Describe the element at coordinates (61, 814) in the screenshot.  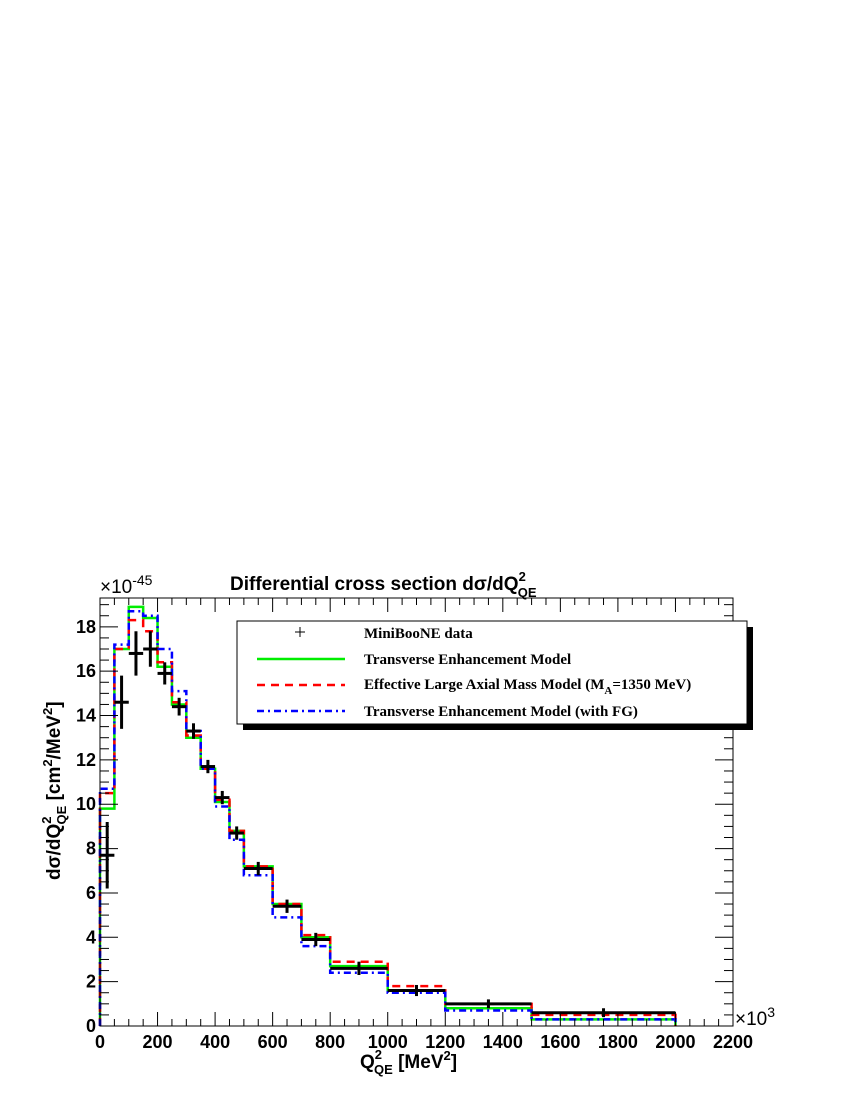
I see `y-axis-title-sub: QE` at that location.